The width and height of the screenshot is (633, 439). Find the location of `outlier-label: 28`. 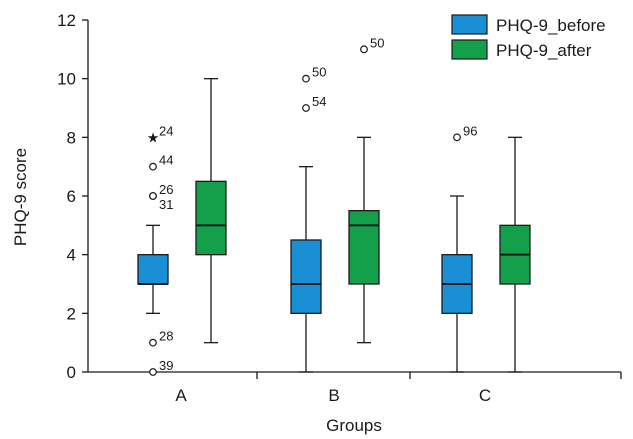

outlier-label: 28 is located at coordinates (166, 336).